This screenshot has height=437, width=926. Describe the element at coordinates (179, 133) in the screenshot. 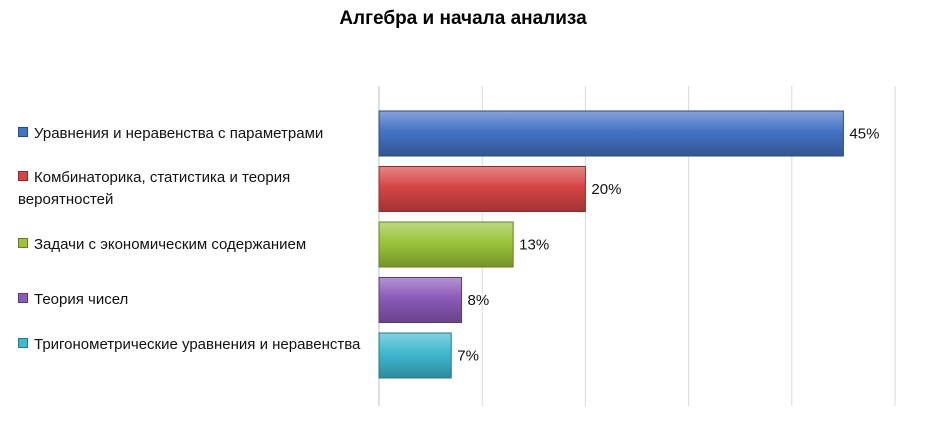

I see `legend-label: Уравнения и неравенства с параметрами` at that location.